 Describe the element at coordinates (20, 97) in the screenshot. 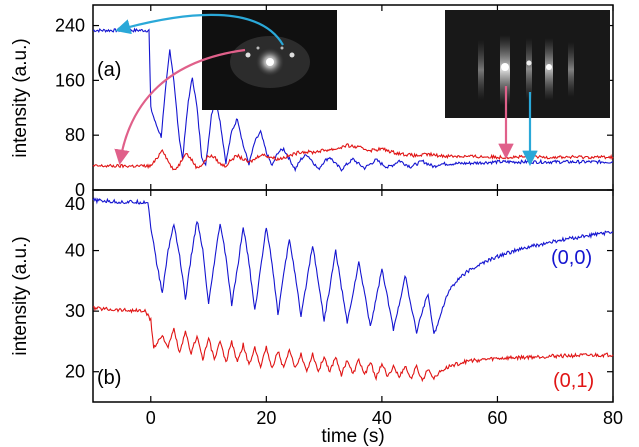

I see `y-axis-label-a: intensity (a.u.)` at that location.